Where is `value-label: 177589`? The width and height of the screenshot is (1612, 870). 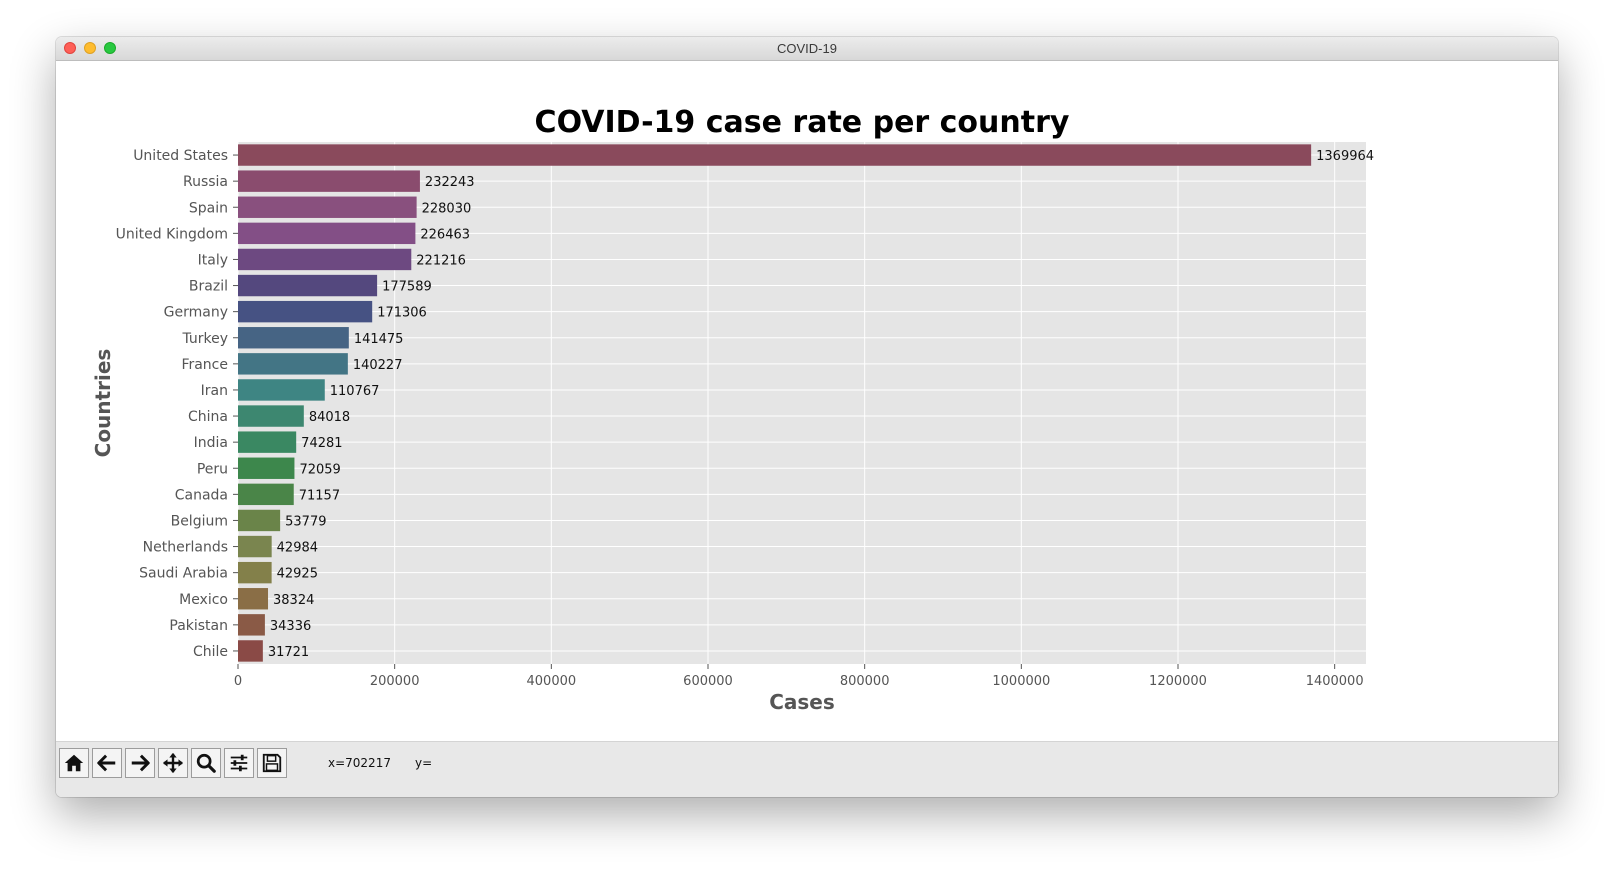
value-label: 177589 is located at coordinates (407, 287).